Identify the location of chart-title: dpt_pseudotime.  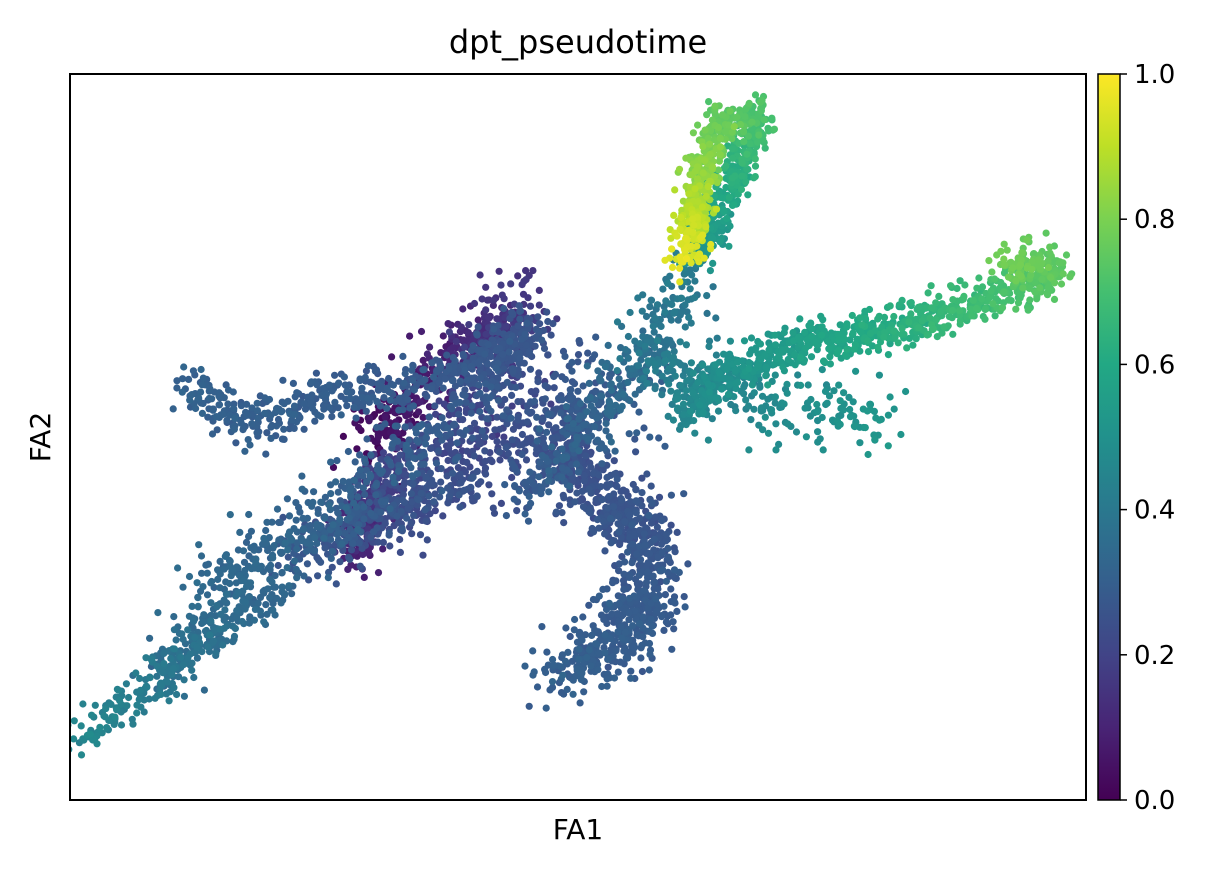
(578, 42).